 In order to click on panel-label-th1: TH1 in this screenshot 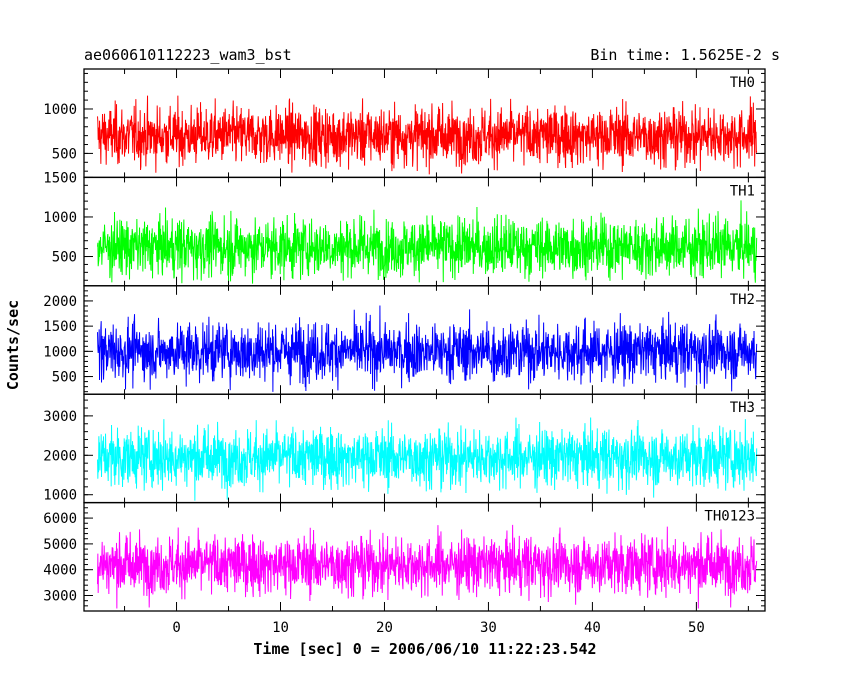, I will do `click(742, 191)`.